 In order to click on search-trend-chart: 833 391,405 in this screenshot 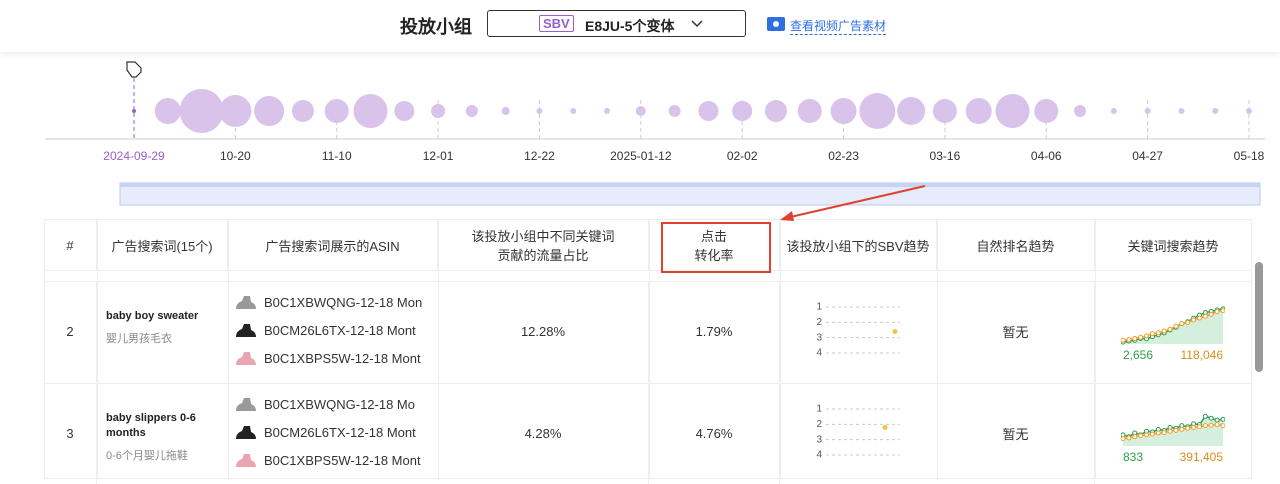, I will do `click(1173, 438)`.